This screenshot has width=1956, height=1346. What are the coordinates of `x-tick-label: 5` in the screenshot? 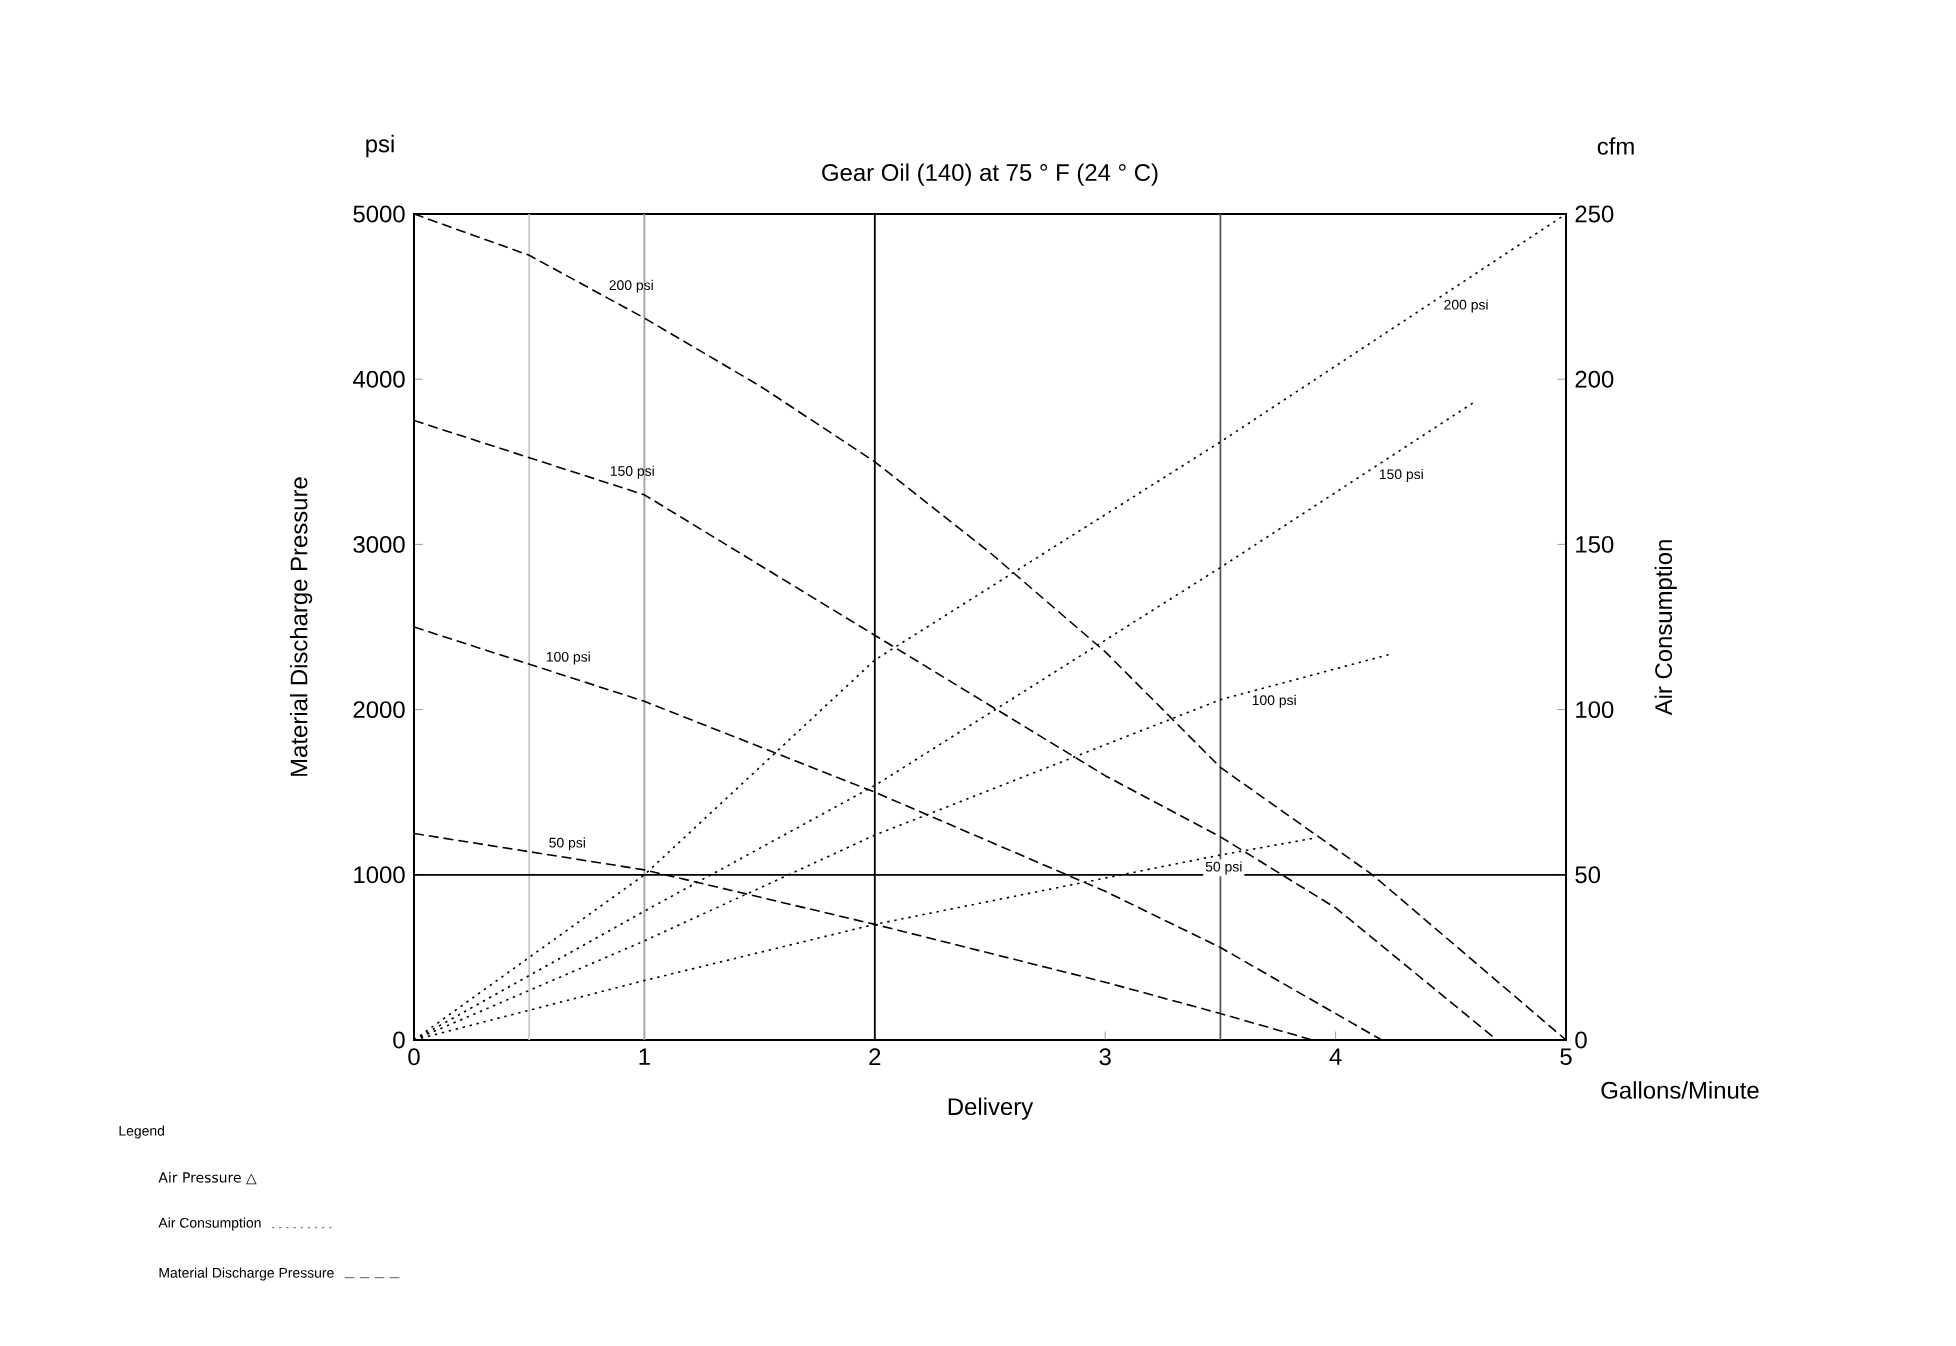 It's located at (1566, 1057).